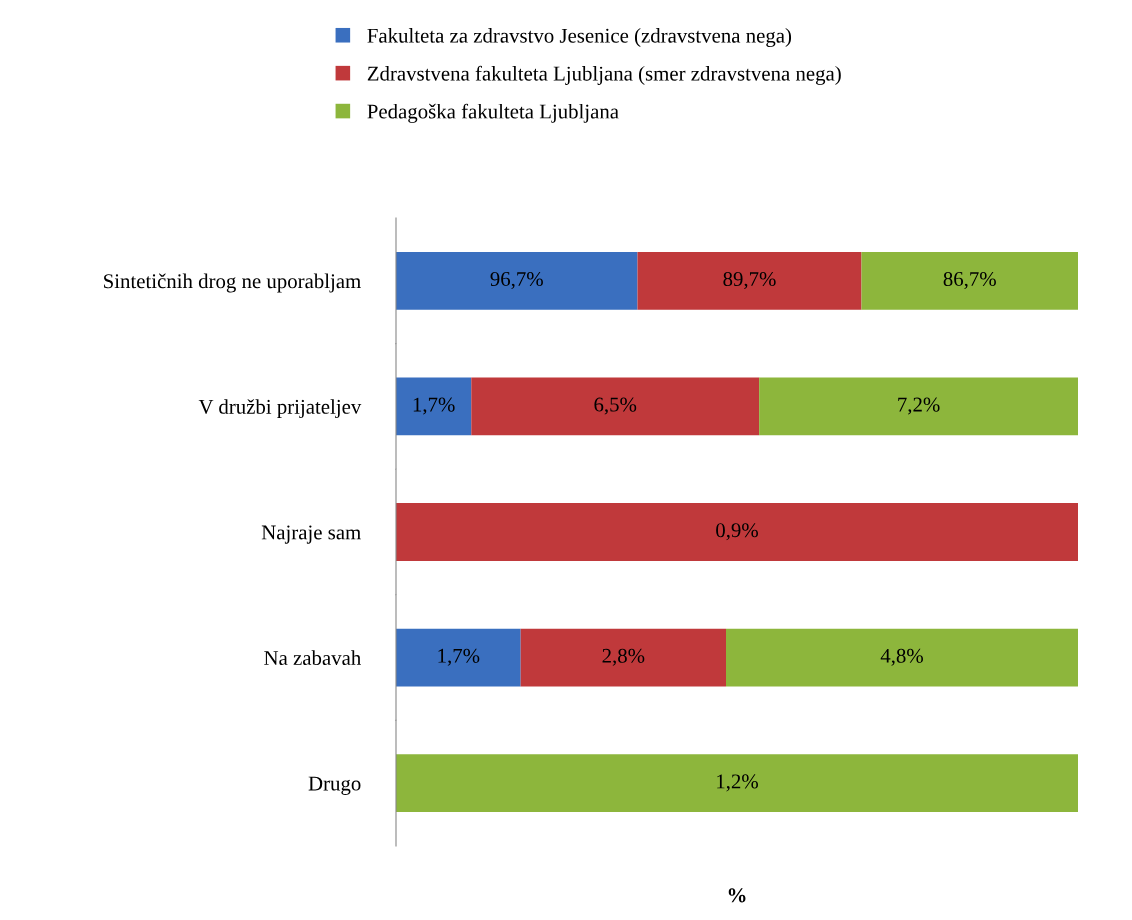 This screenshot has height=920, width=1132. What do you see at coordinates (312, 658) in the screenshot?
I see `y-tick-label: Na zabavah` at bounding box center [312, 658].